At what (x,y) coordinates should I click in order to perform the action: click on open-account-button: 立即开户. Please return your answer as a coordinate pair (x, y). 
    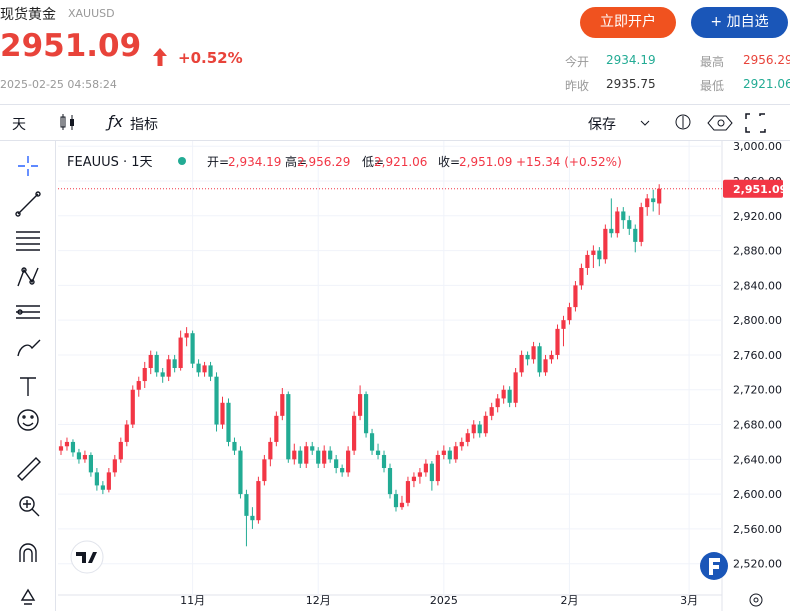
    Looking at the image, I should click on (628, 22).